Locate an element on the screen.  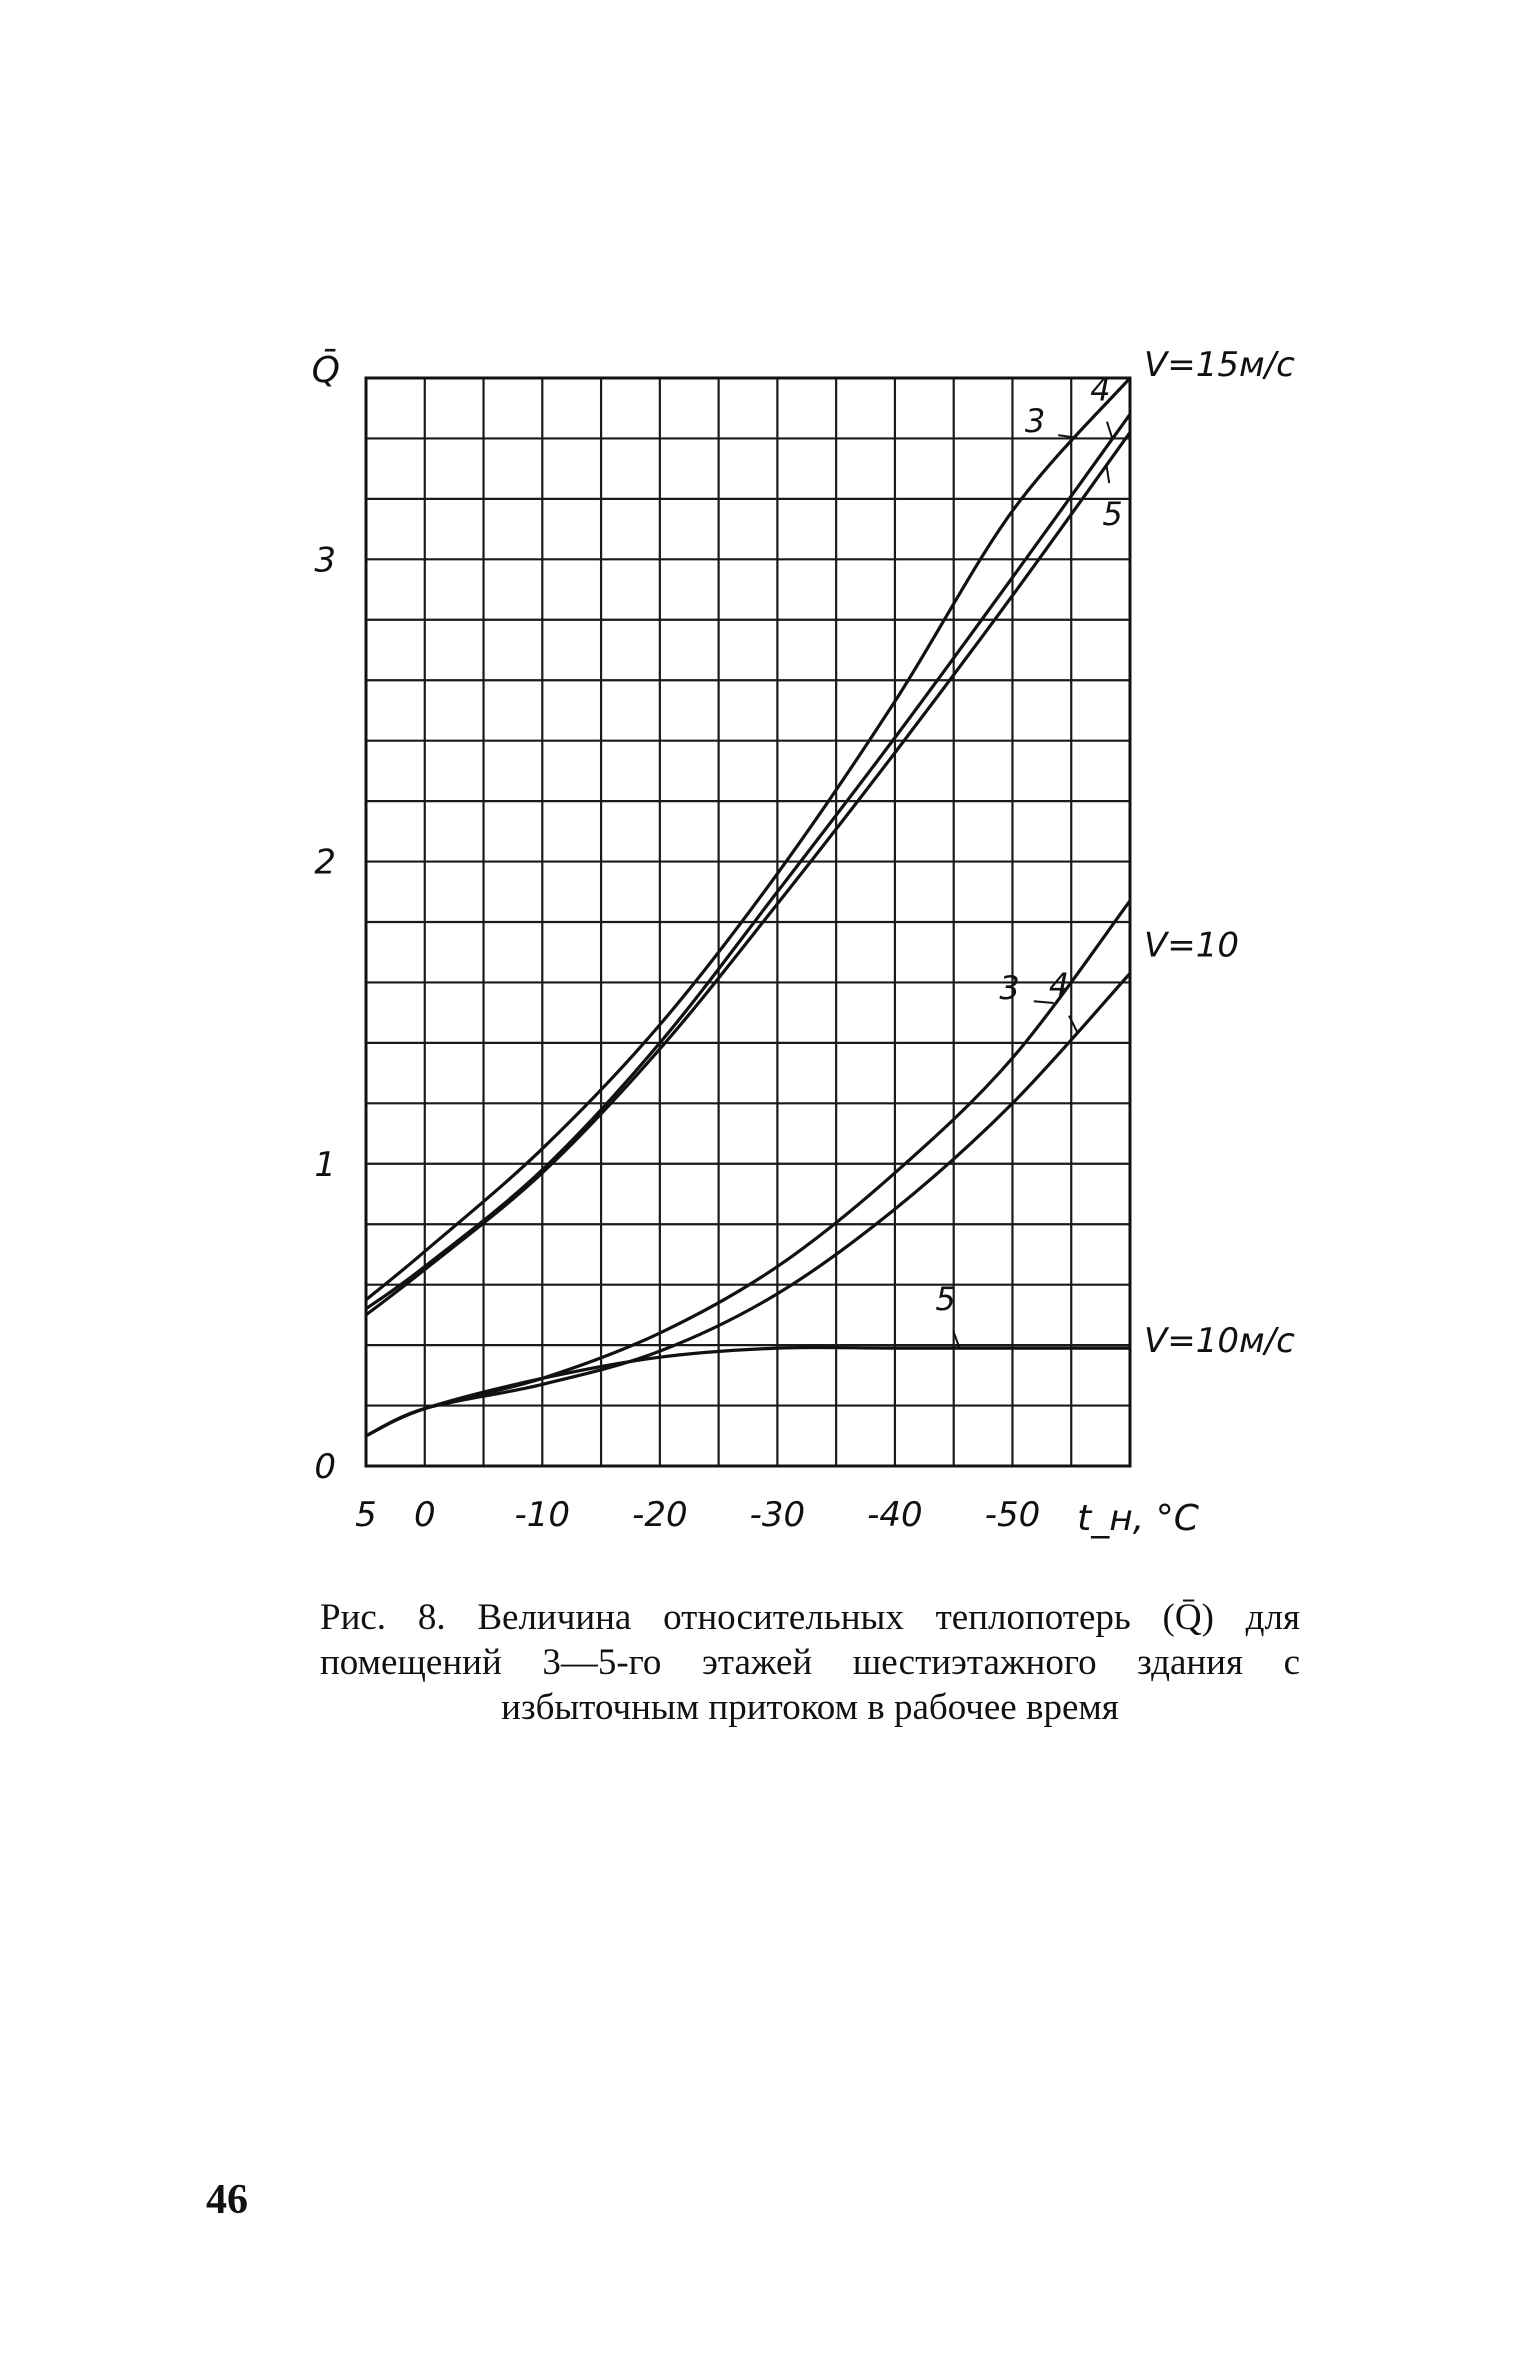
velocity-annotation: V=10м/с is located at coordinates (1219, 1341).